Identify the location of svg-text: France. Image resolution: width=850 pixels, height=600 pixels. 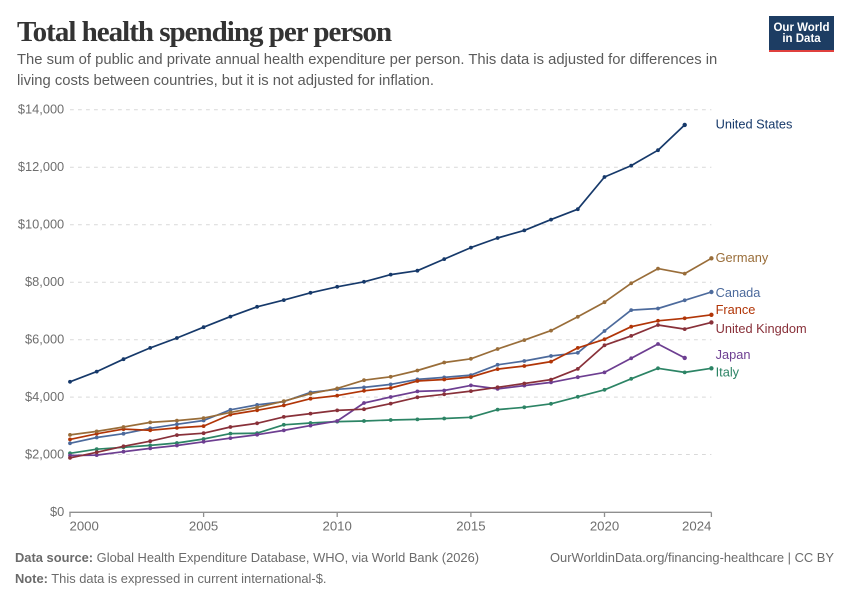
(736, 309).